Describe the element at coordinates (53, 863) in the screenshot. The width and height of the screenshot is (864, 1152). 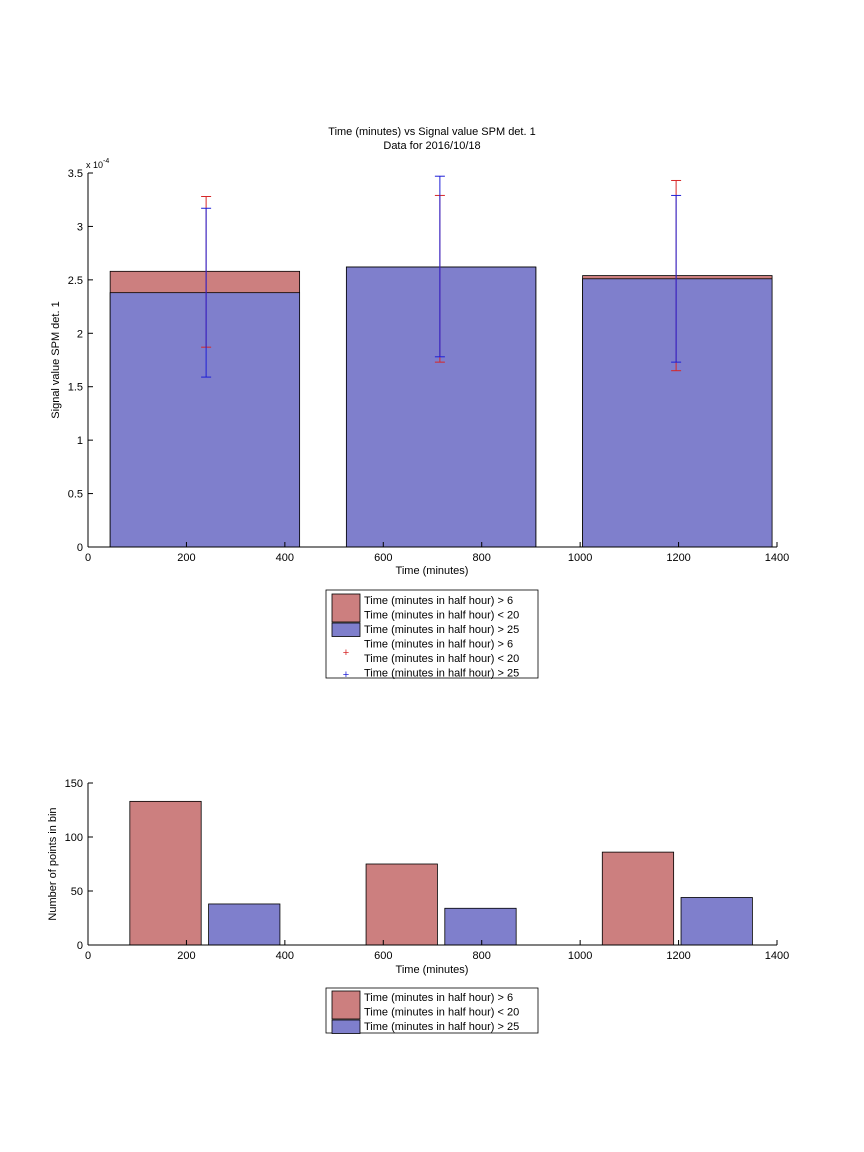
I see `y-axis-label: Number of points in bin` at that location.